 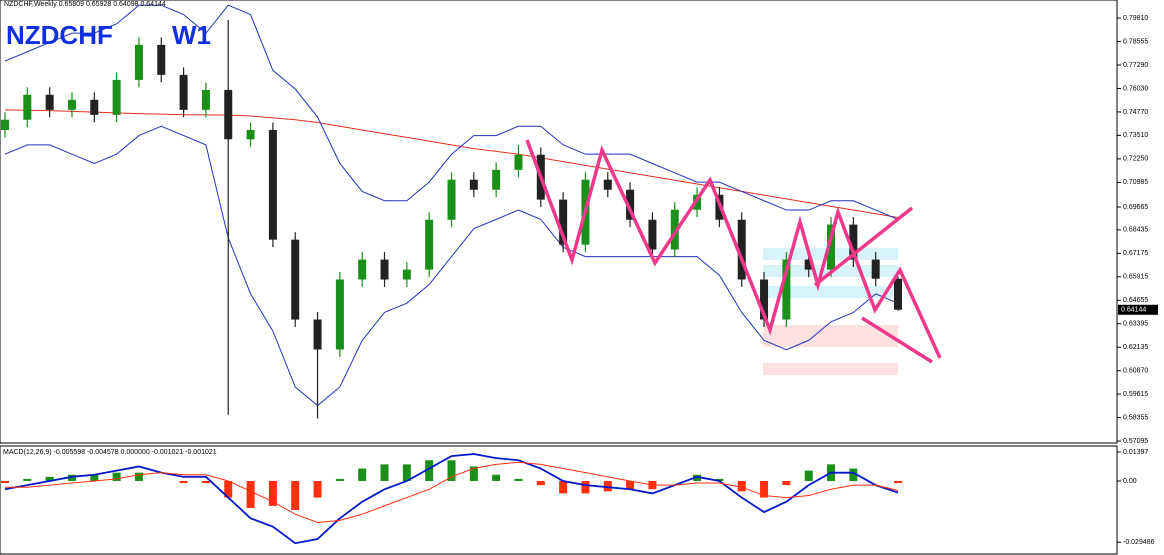 What do you see at coordinates (1130, 481) in the screenshot?
I see `y-tick-label: 0.00` at bounding box center [1130, 481].